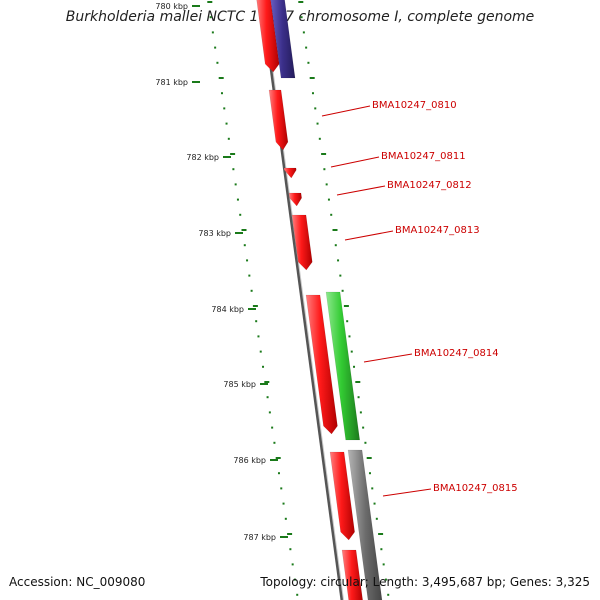 The image size is (600, 600). Describe the element at coordinates (456, 353) in the screenshot. I see `gene-label: BMA10247_0814` at that location.